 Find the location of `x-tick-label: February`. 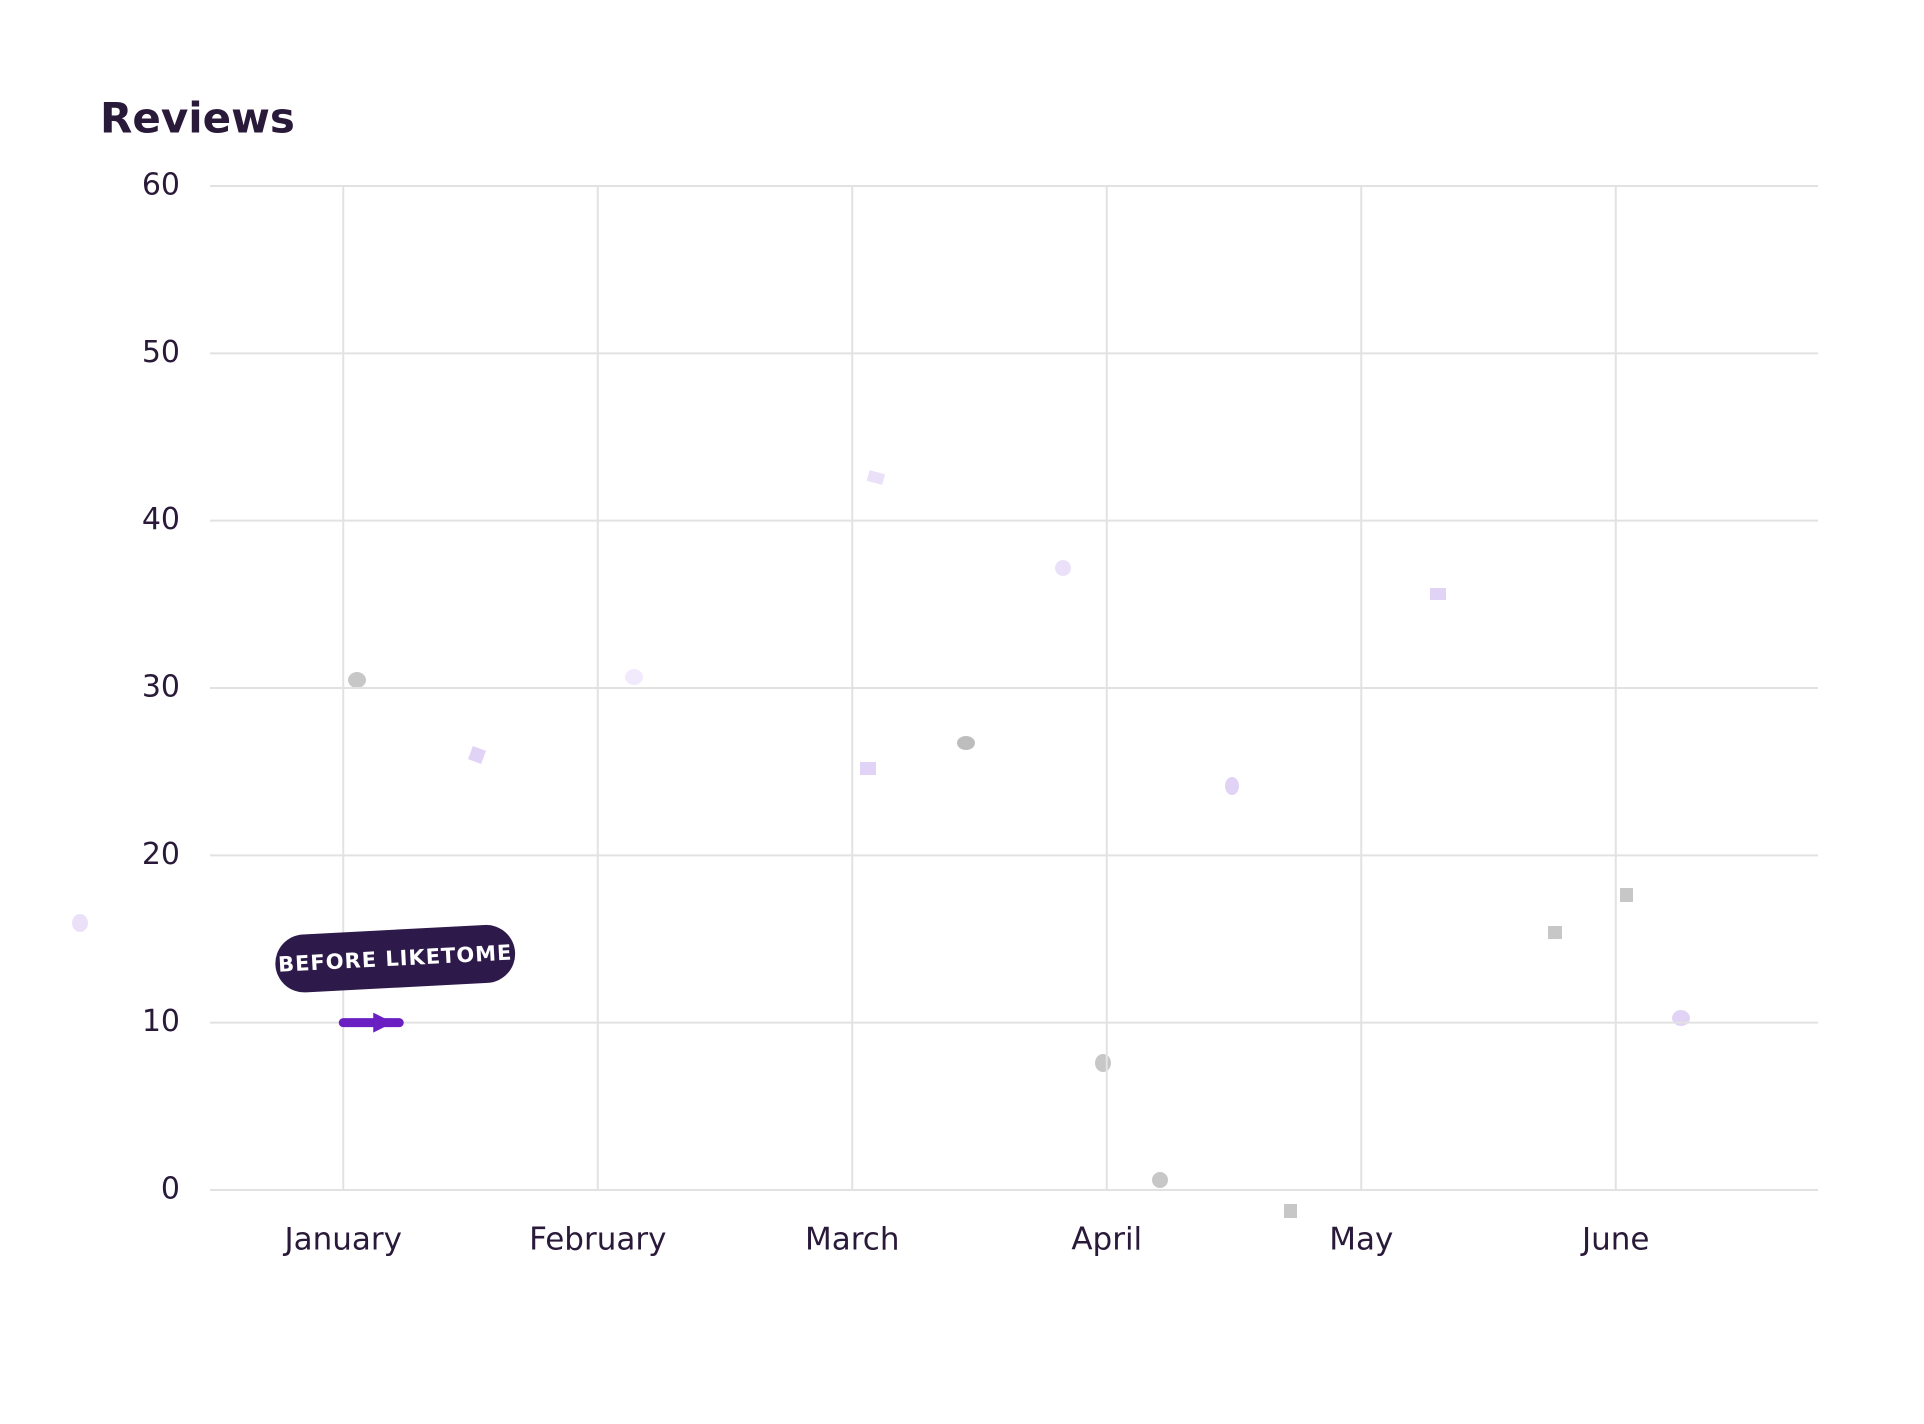

x-tick-label: February is located at coordinates (597, 1240).